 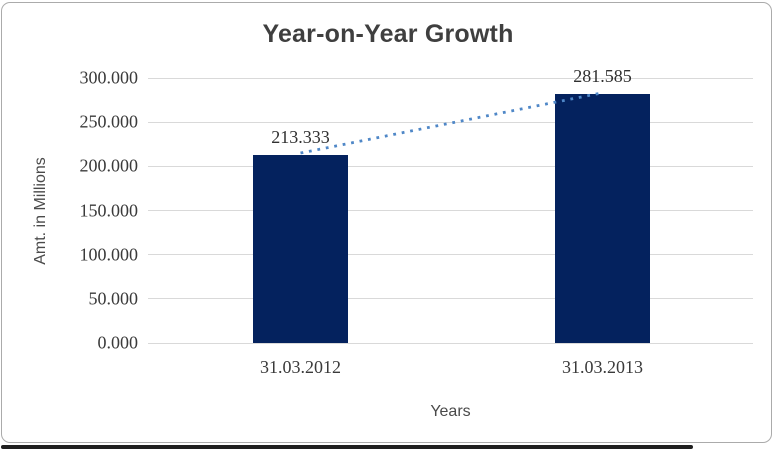 I want to click on y-tick-label: 50.000, so click(x=113, y=298).